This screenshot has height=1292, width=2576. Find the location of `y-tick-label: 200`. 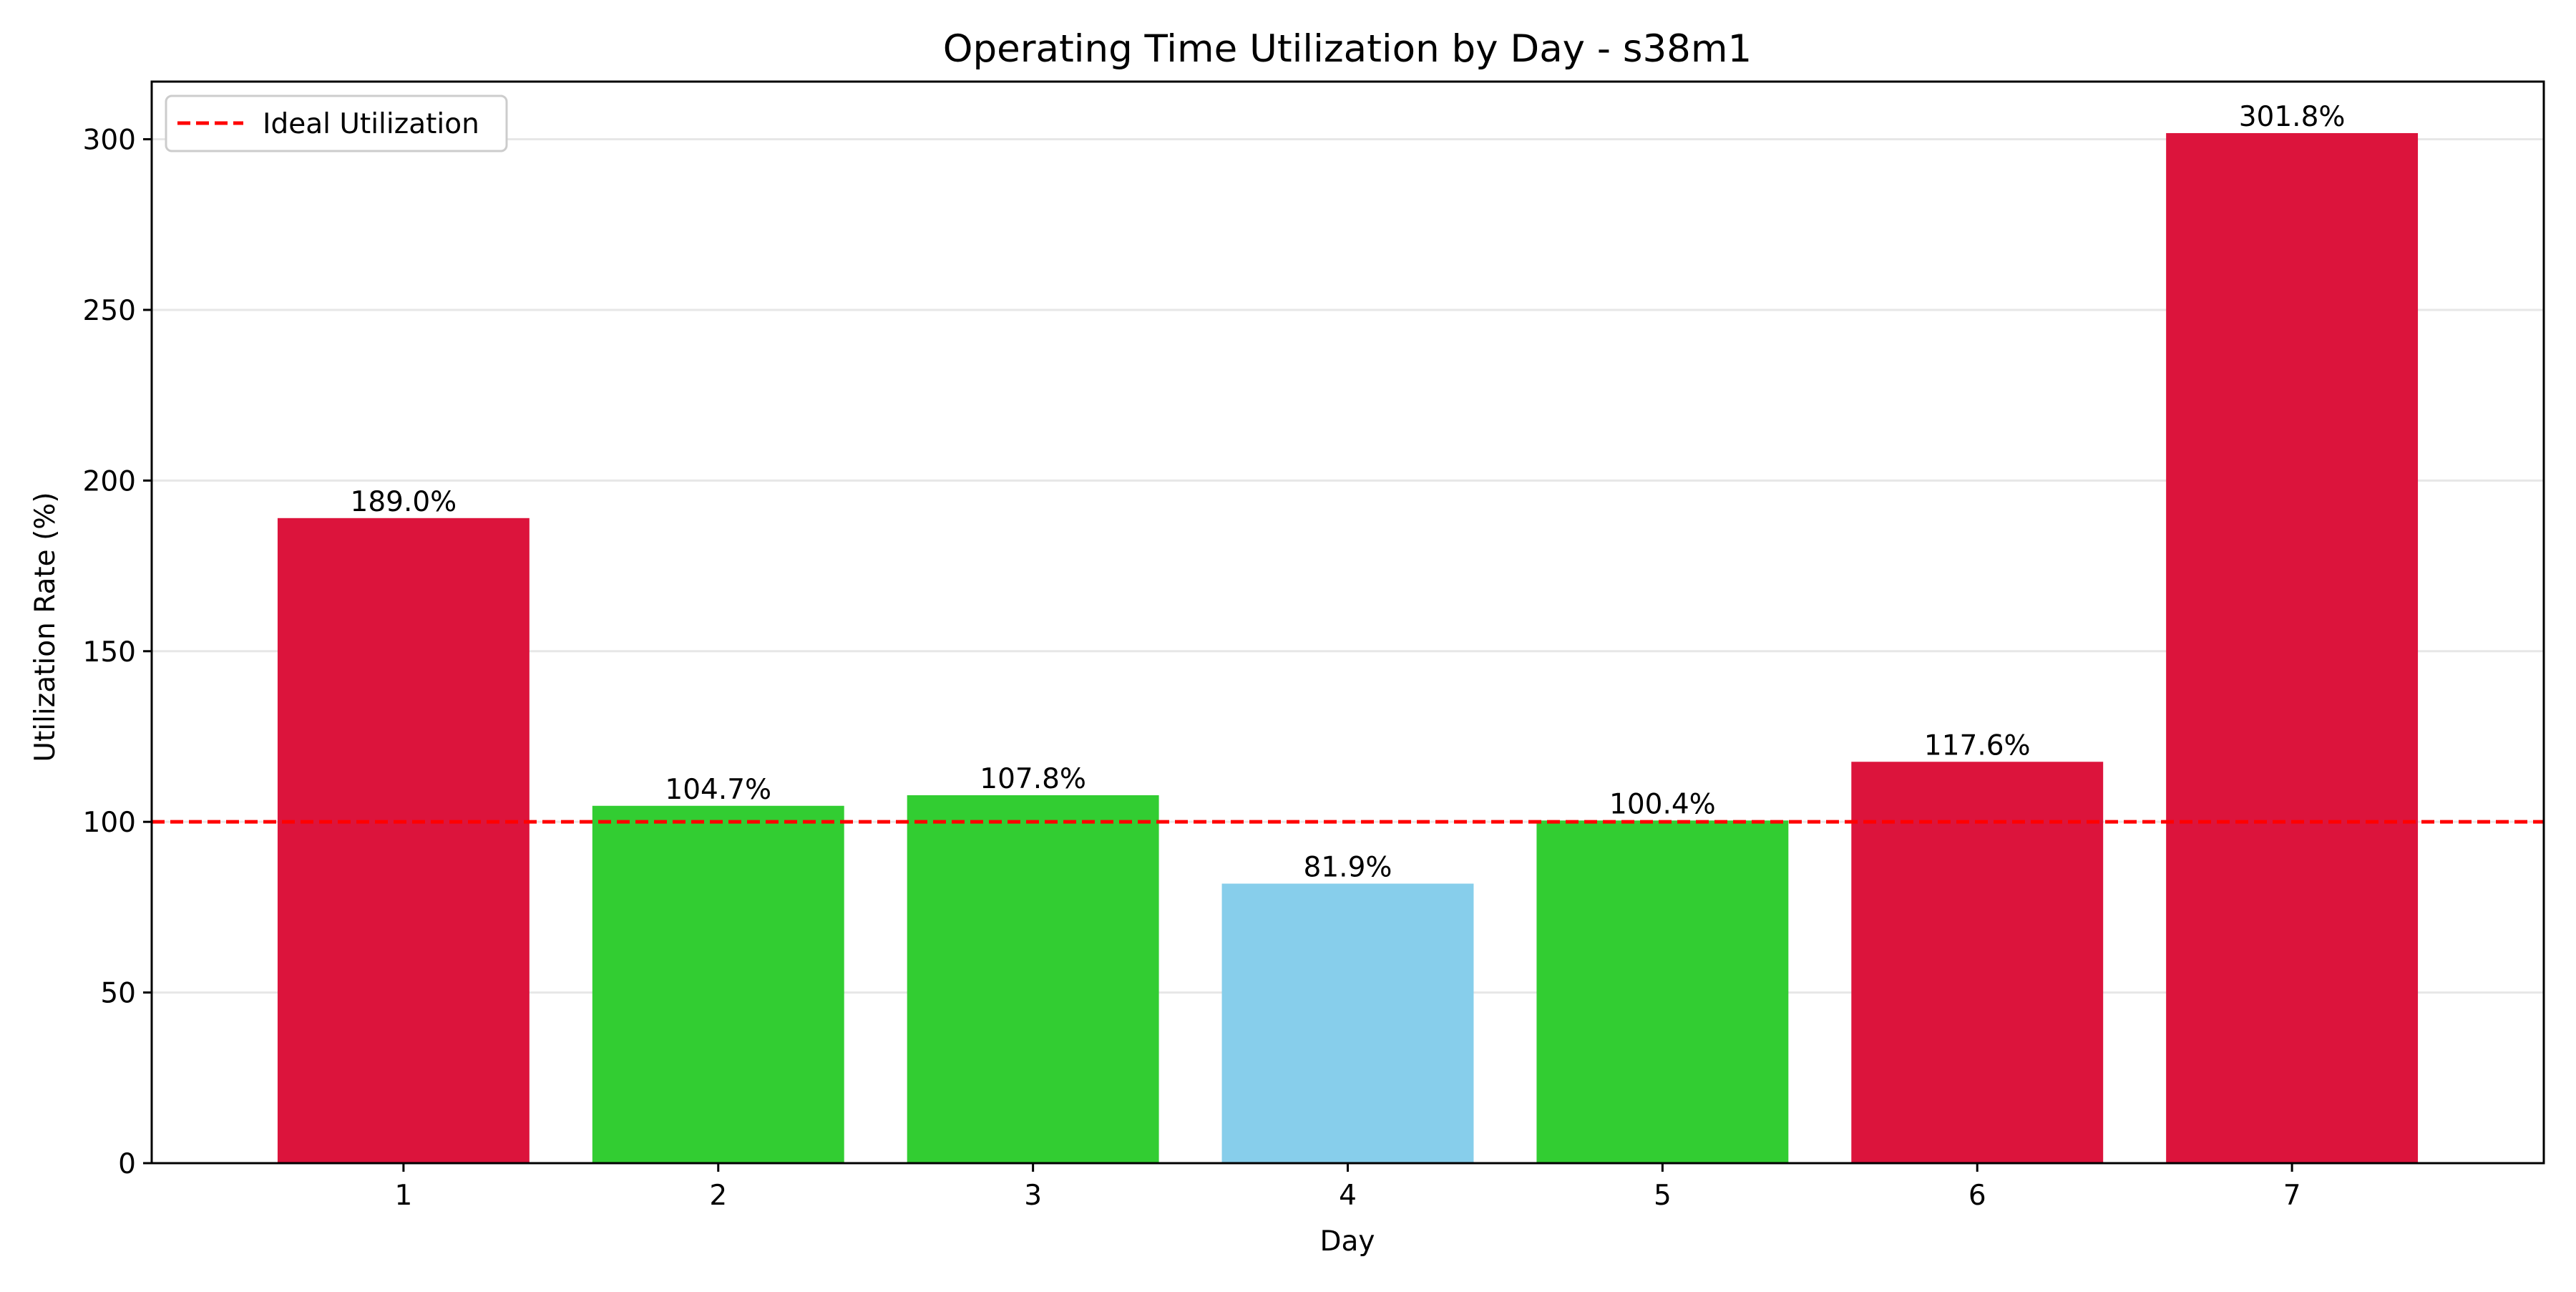

y-tick-label: 200 is located at coordinates (109, 481).